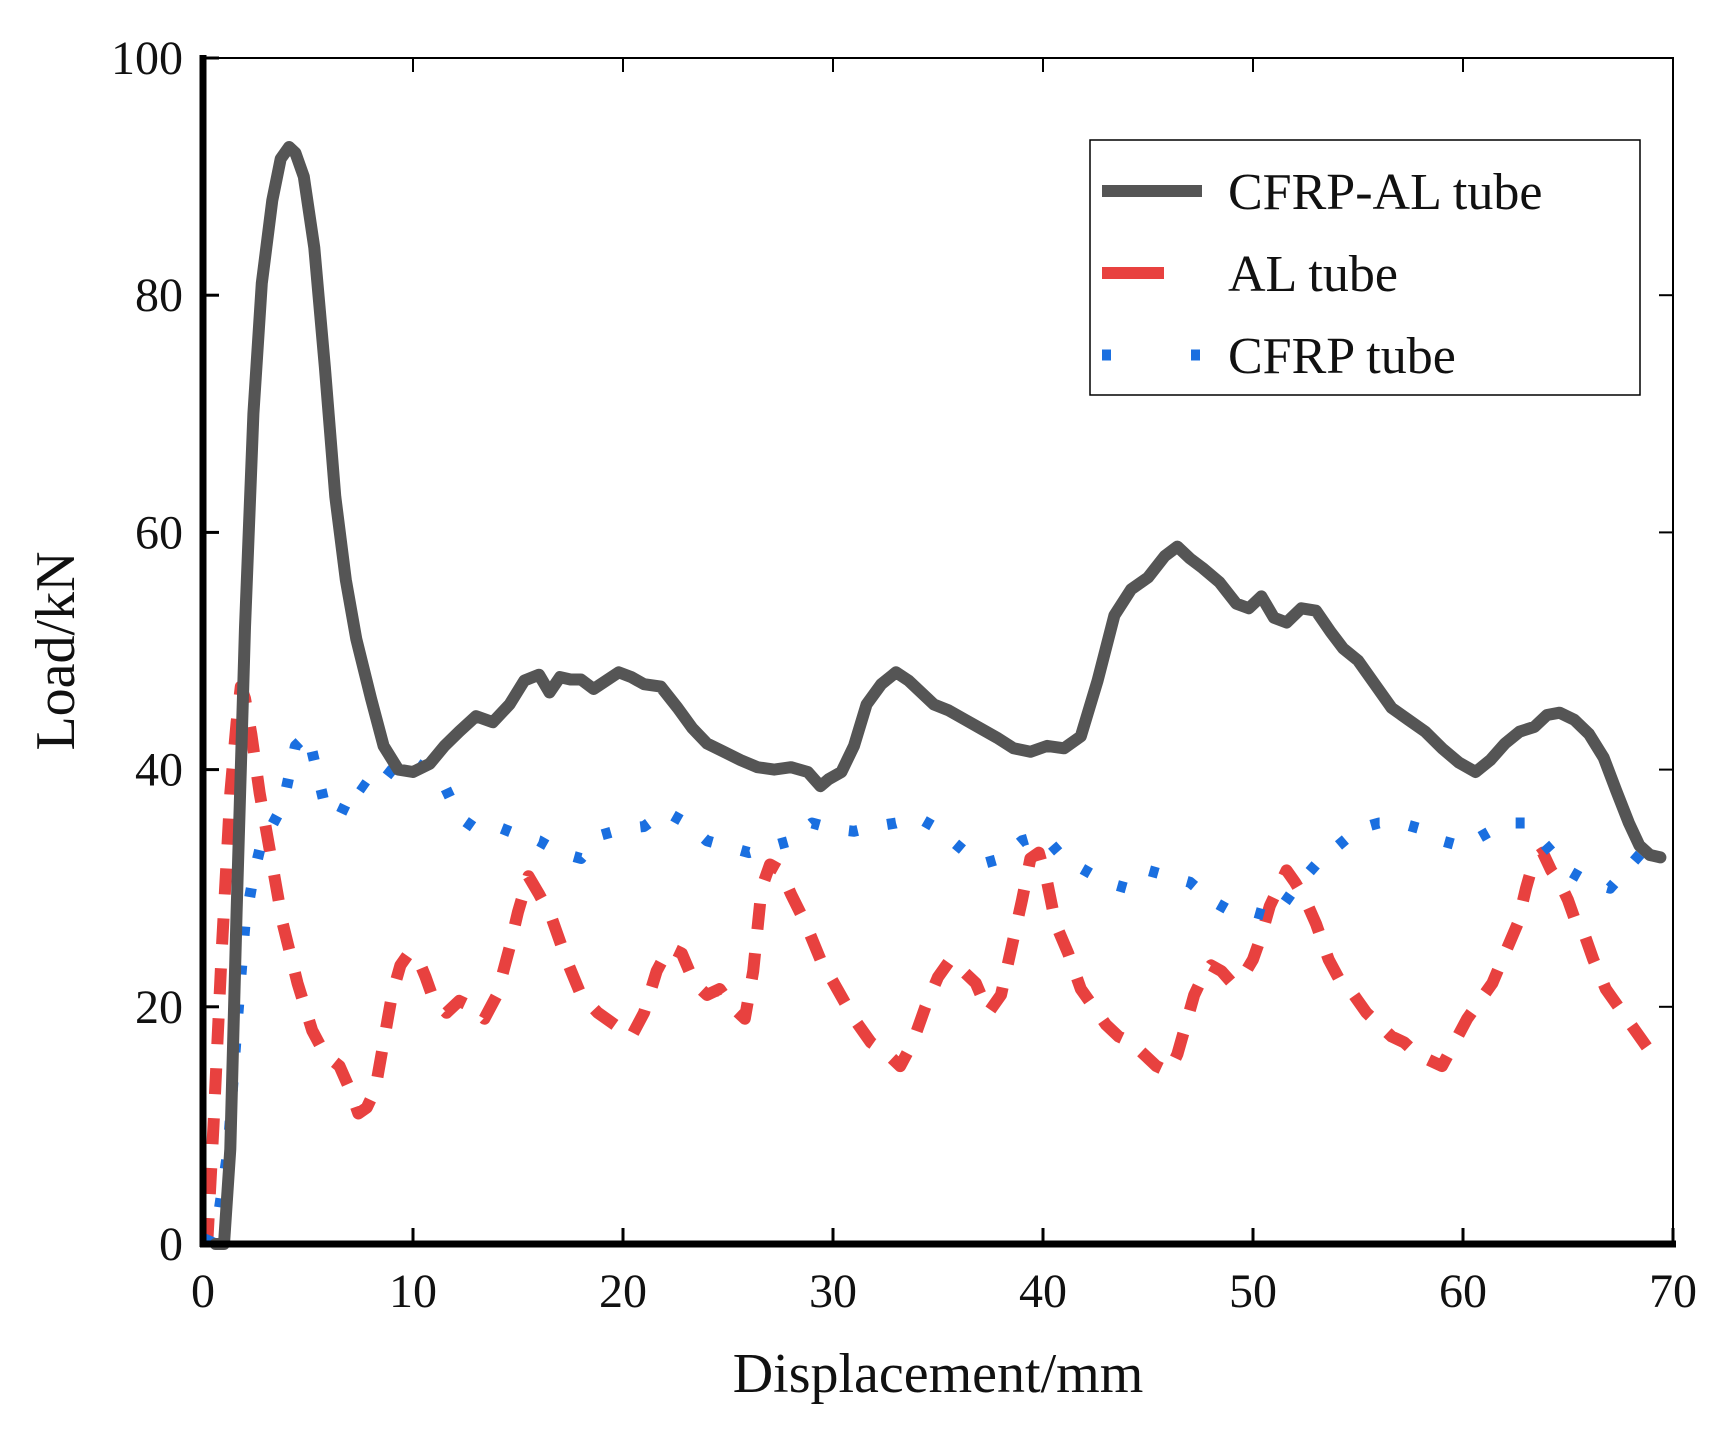  Describe the element at coordinates (833, 1291) in the screenshot. I see `x-tick-label: 30` at that location.